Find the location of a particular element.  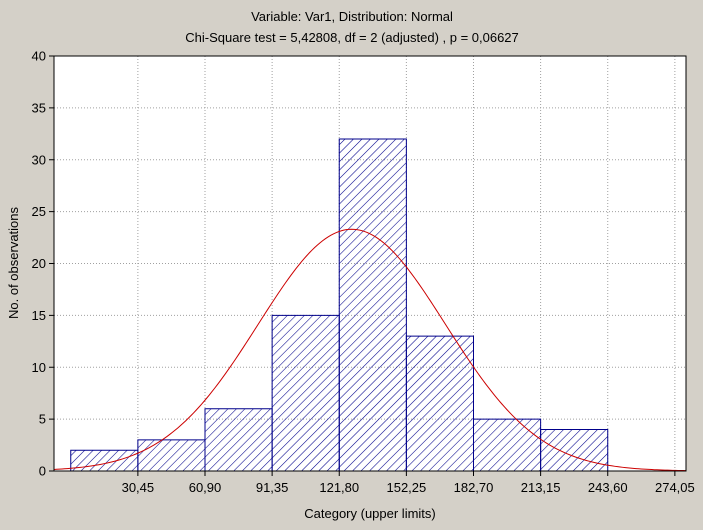

y-tick-label: 0 is located at coordinates (42, 471).